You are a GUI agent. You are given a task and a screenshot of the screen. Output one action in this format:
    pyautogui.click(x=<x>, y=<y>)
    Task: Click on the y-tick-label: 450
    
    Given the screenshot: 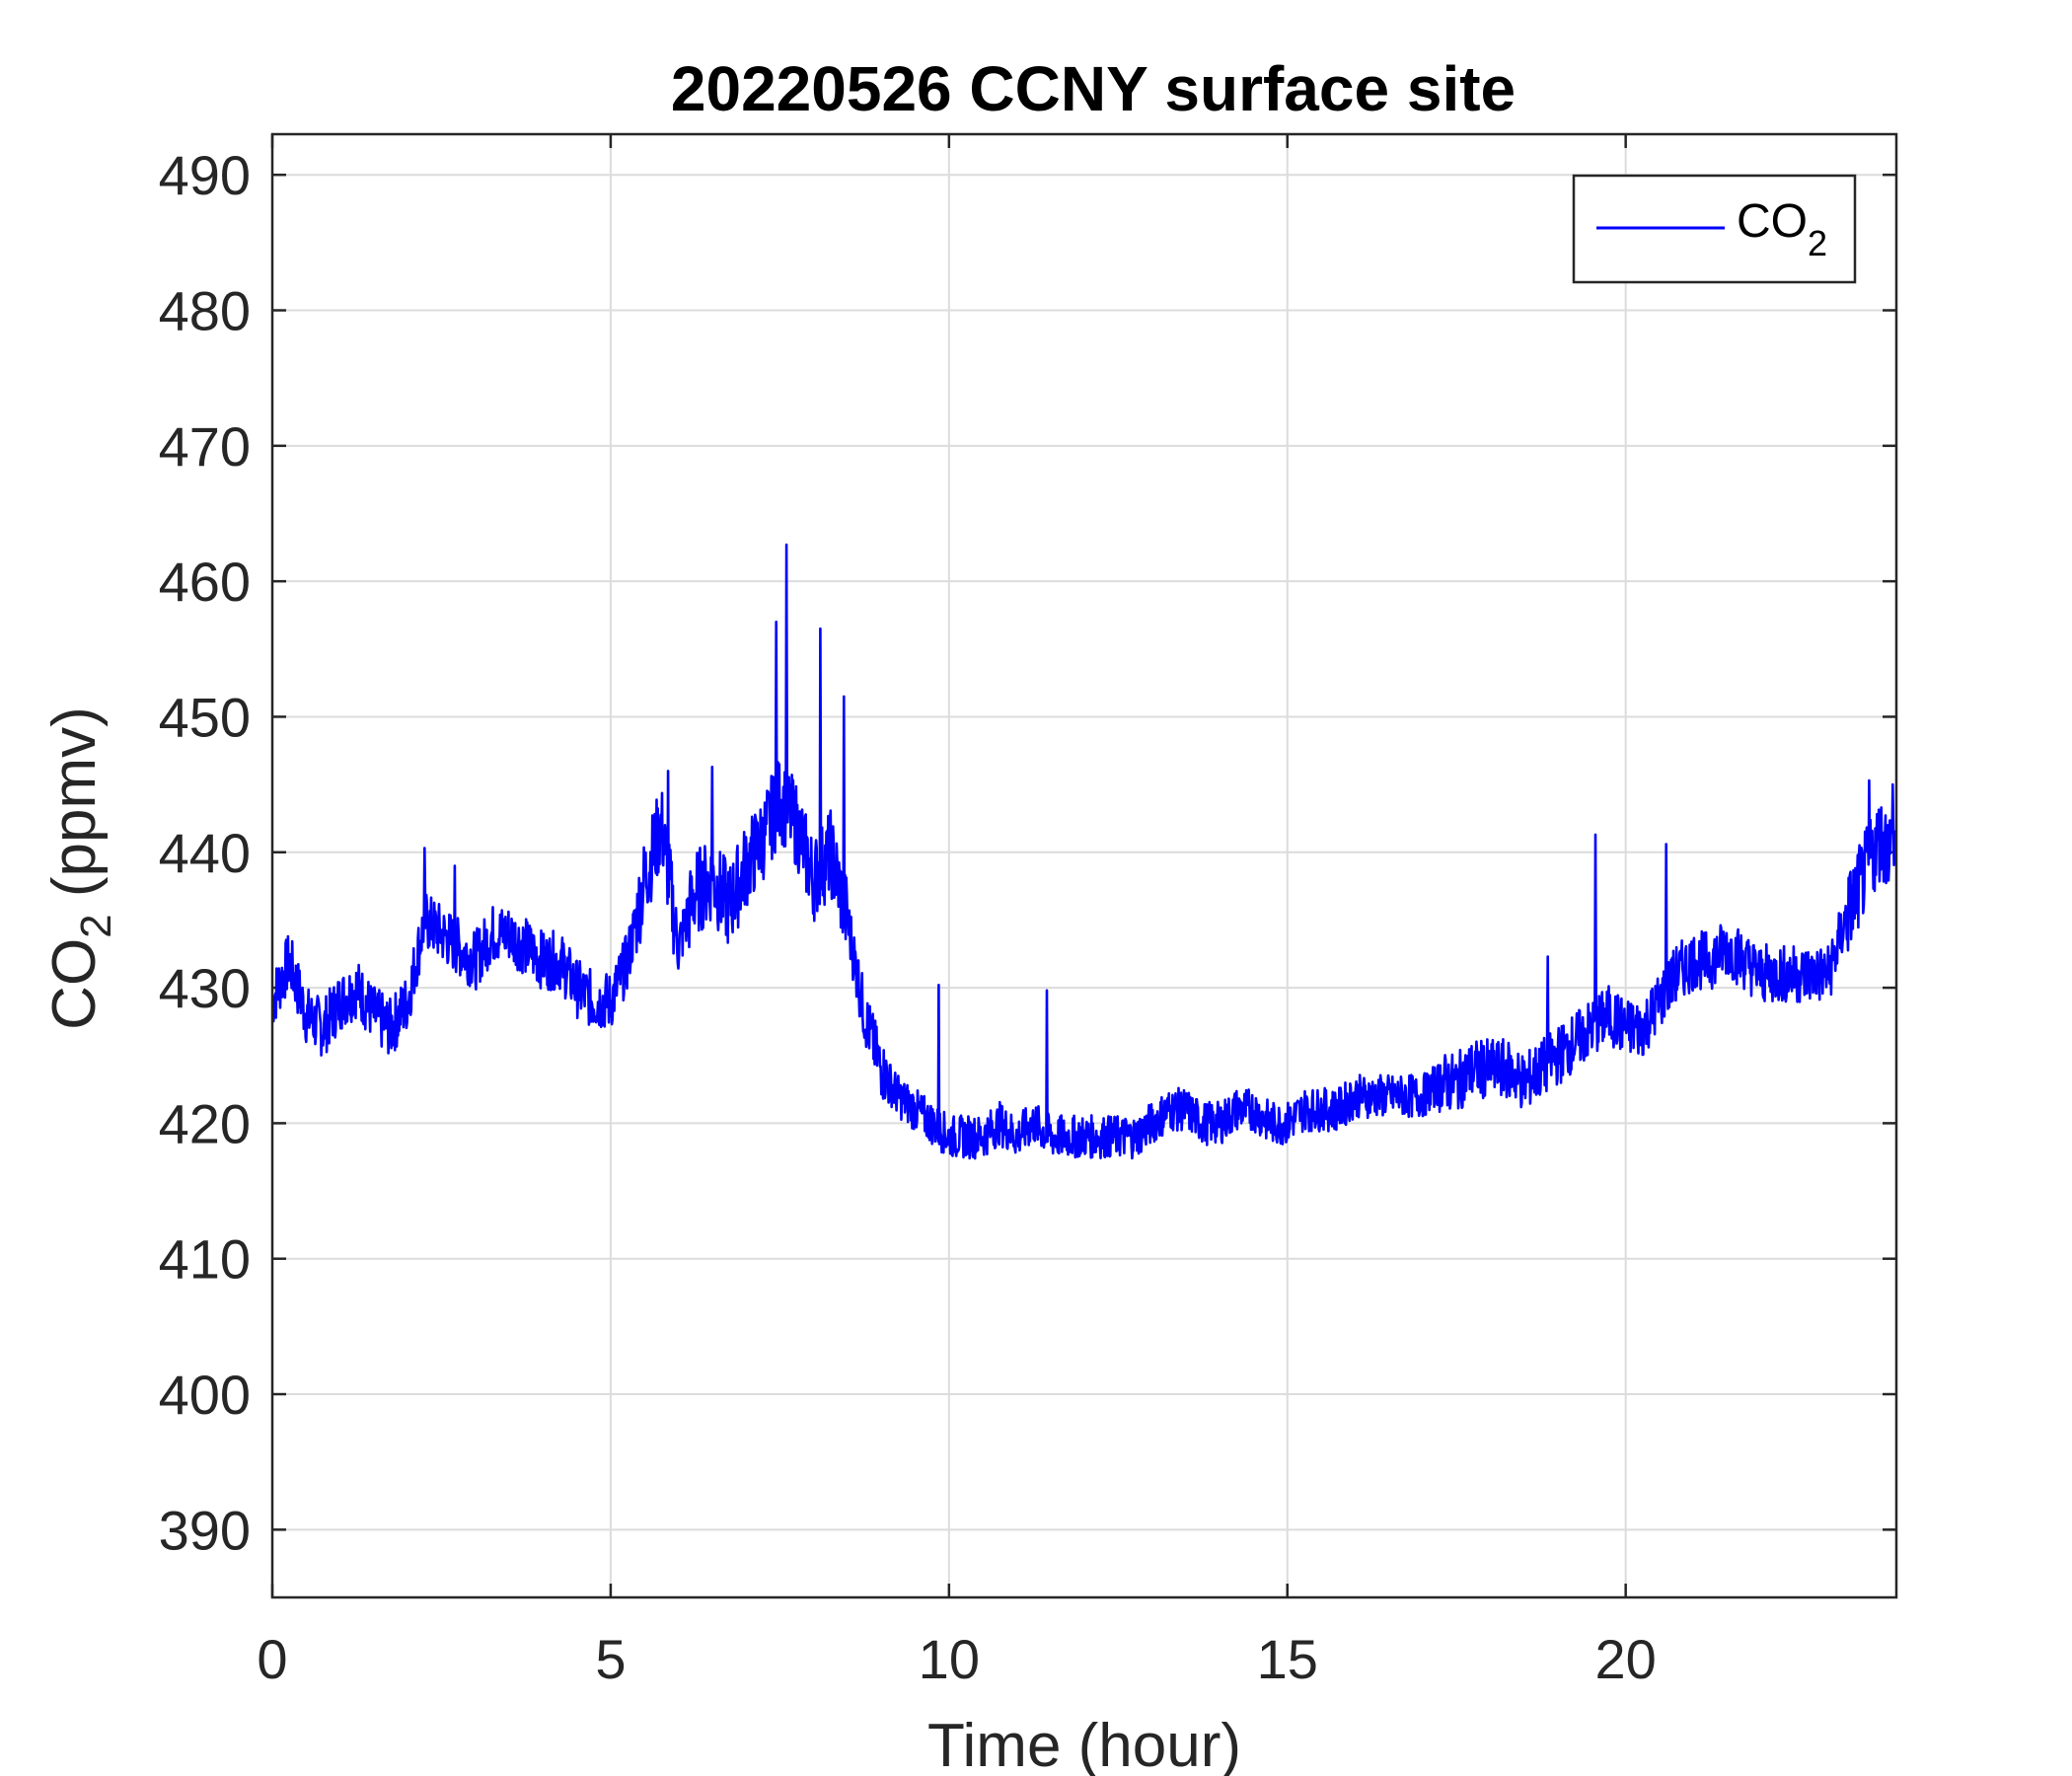 What is the action you would take?
    pyautogui.click(x=205, y=717)
    